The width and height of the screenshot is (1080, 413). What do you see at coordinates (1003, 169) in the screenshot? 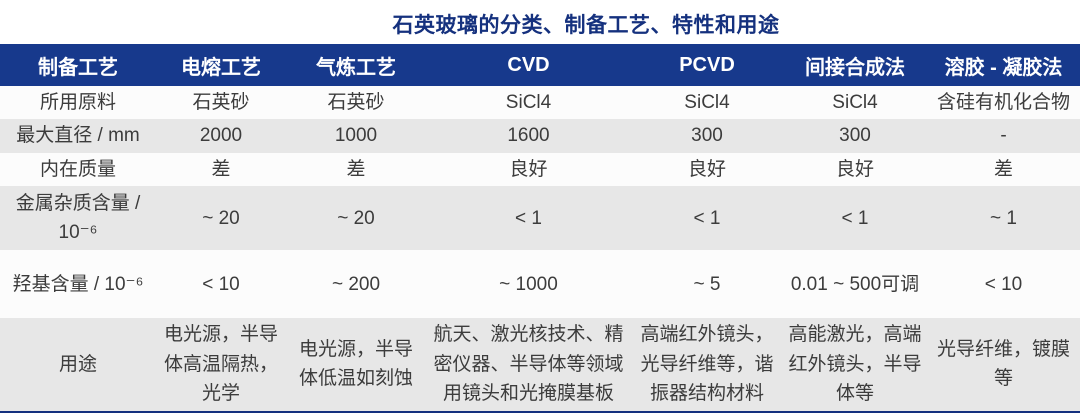
I see `cell-intrinsic-quality-5: 差` at bounding box center [1003, 169].